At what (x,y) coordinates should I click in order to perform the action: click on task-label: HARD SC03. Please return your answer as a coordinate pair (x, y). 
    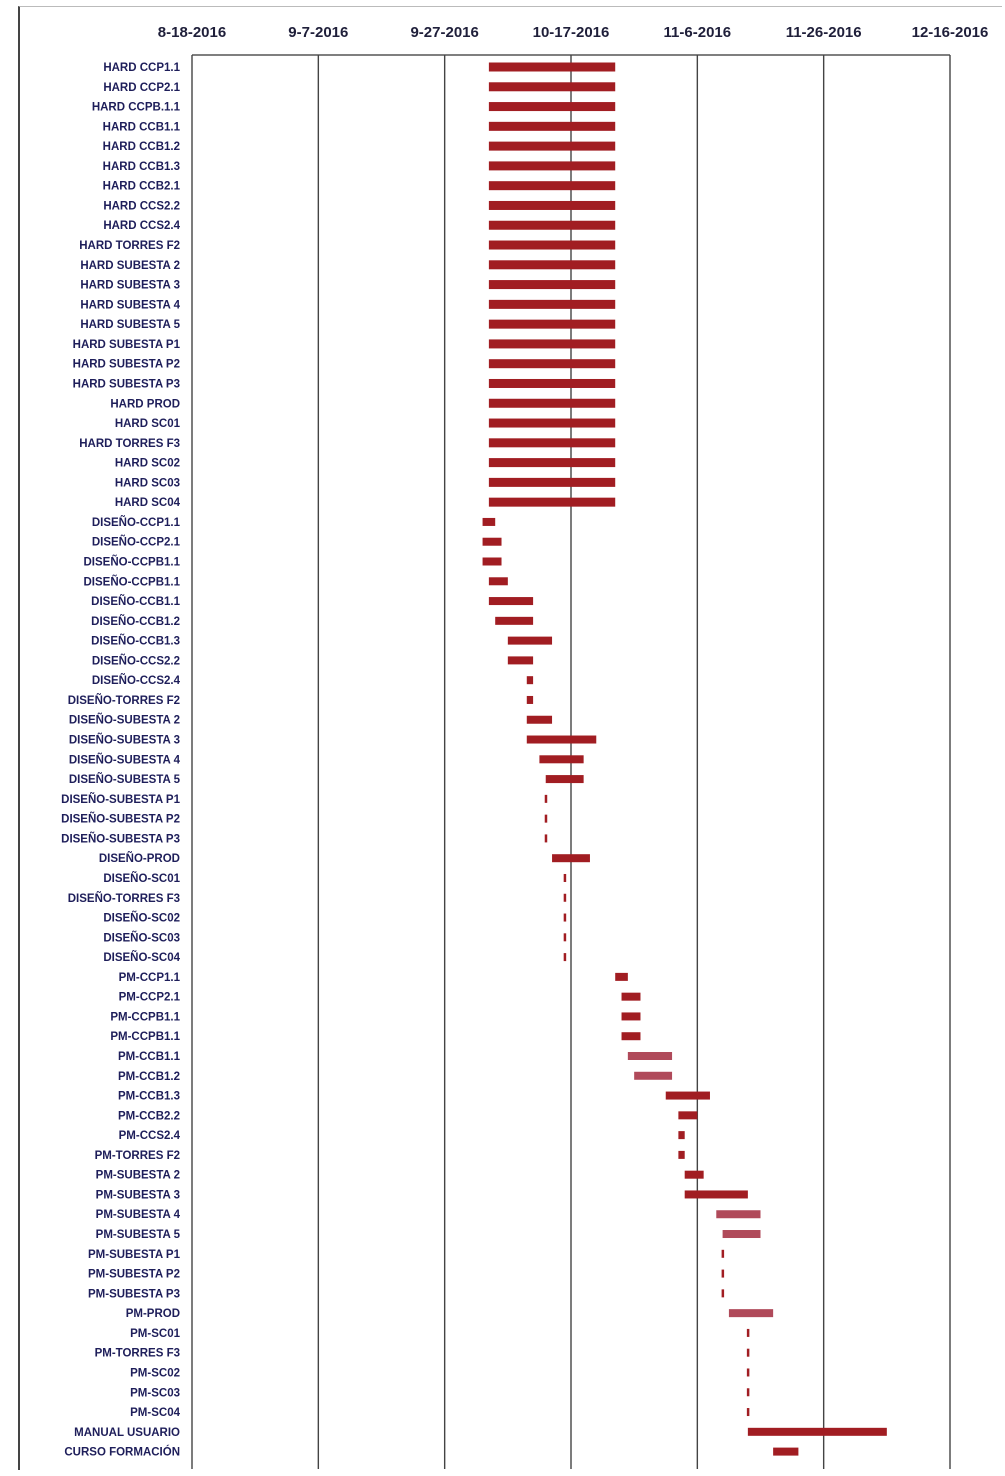
    Looking at the image, I should click on (147, 483).